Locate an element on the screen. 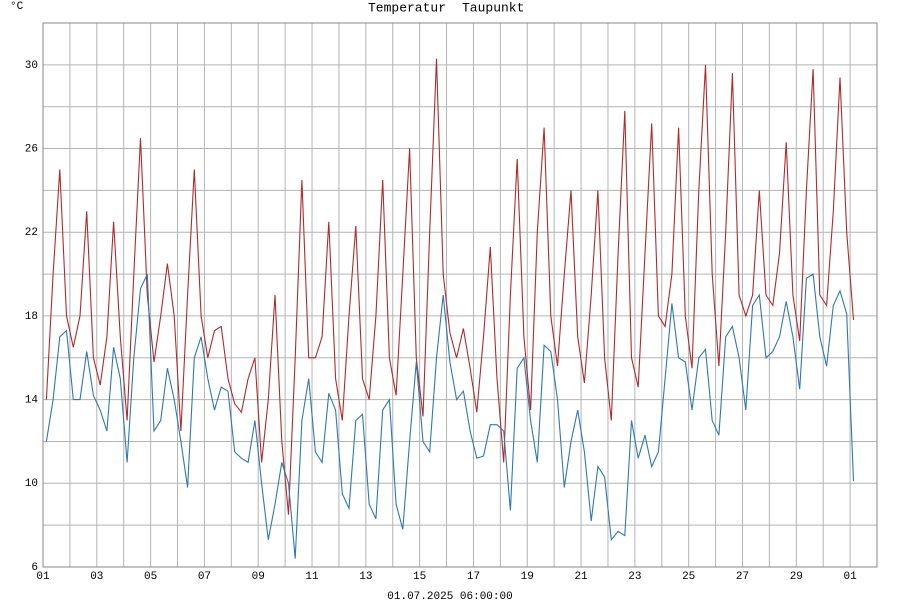 The image size is (900, 600). y-tick-label: 14 is located at coordinates (32, 401).